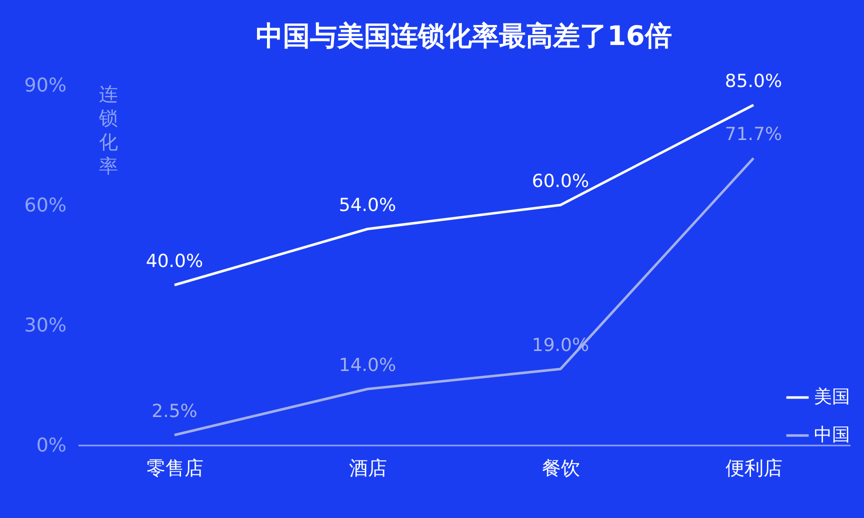  Describe the element at coordinates (51, 445) in the screenshot. I see `y-tick-label: 0%` at that location.